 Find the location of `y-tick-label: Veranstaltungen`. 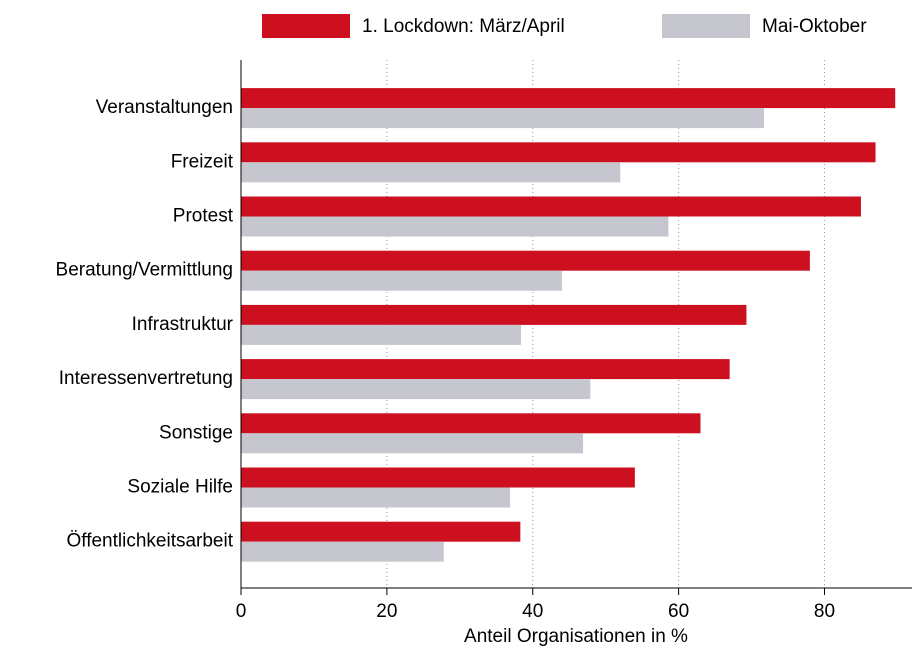

y-tick-label: Veranstaltungen is located at coordinates (164, 107).